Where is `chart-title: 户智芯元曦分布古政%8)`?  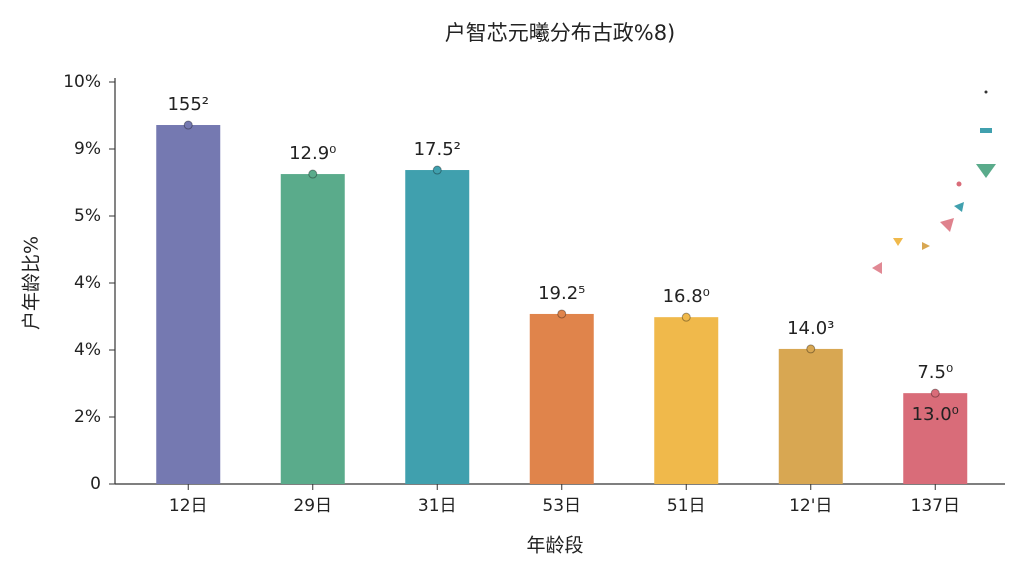
chart-title: 户智芯元曦分布古政%8) is located at coordinates (560, 33).